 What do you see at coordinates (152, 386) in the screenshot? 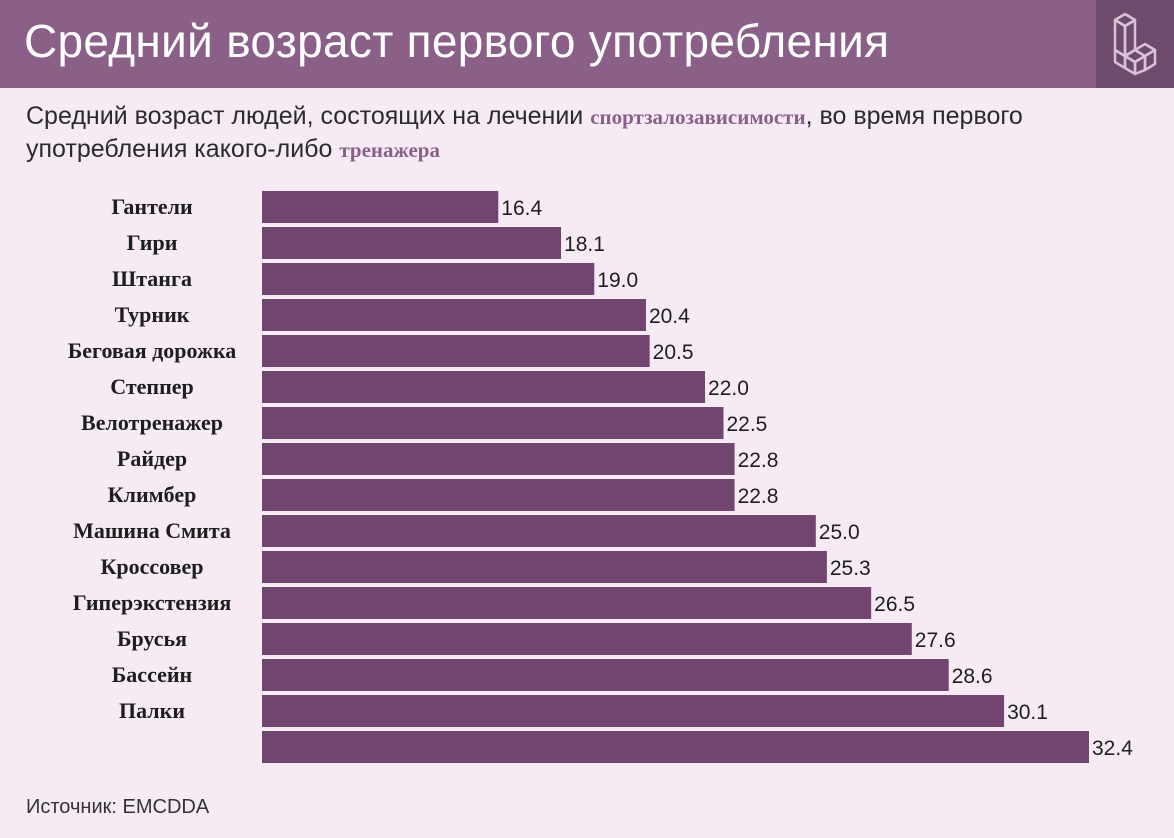
I see `category-label: Степпер` at bounding box center [152, 386].